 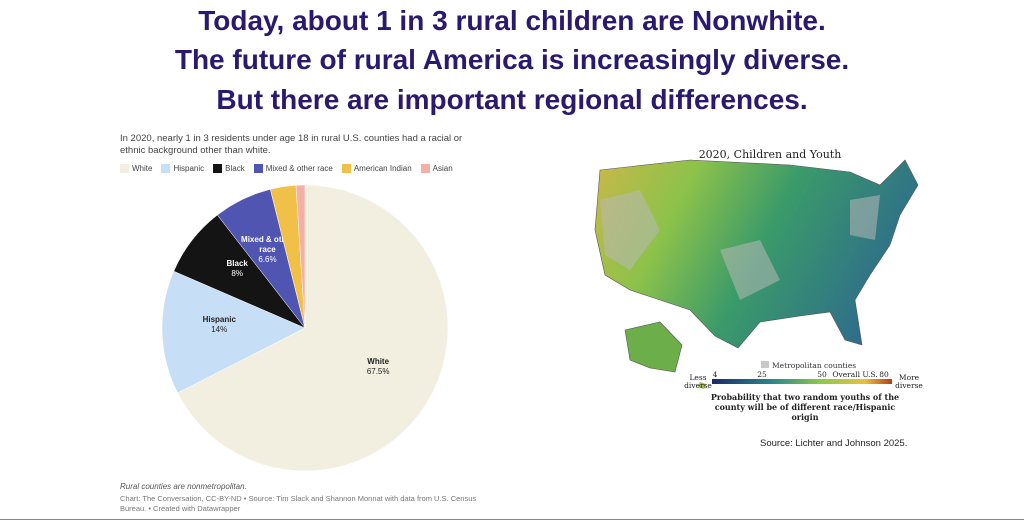 What do you see at coordinates (142, 168) in the screenshot?
I see `legend-label: White` at bounding box center [142, 168].